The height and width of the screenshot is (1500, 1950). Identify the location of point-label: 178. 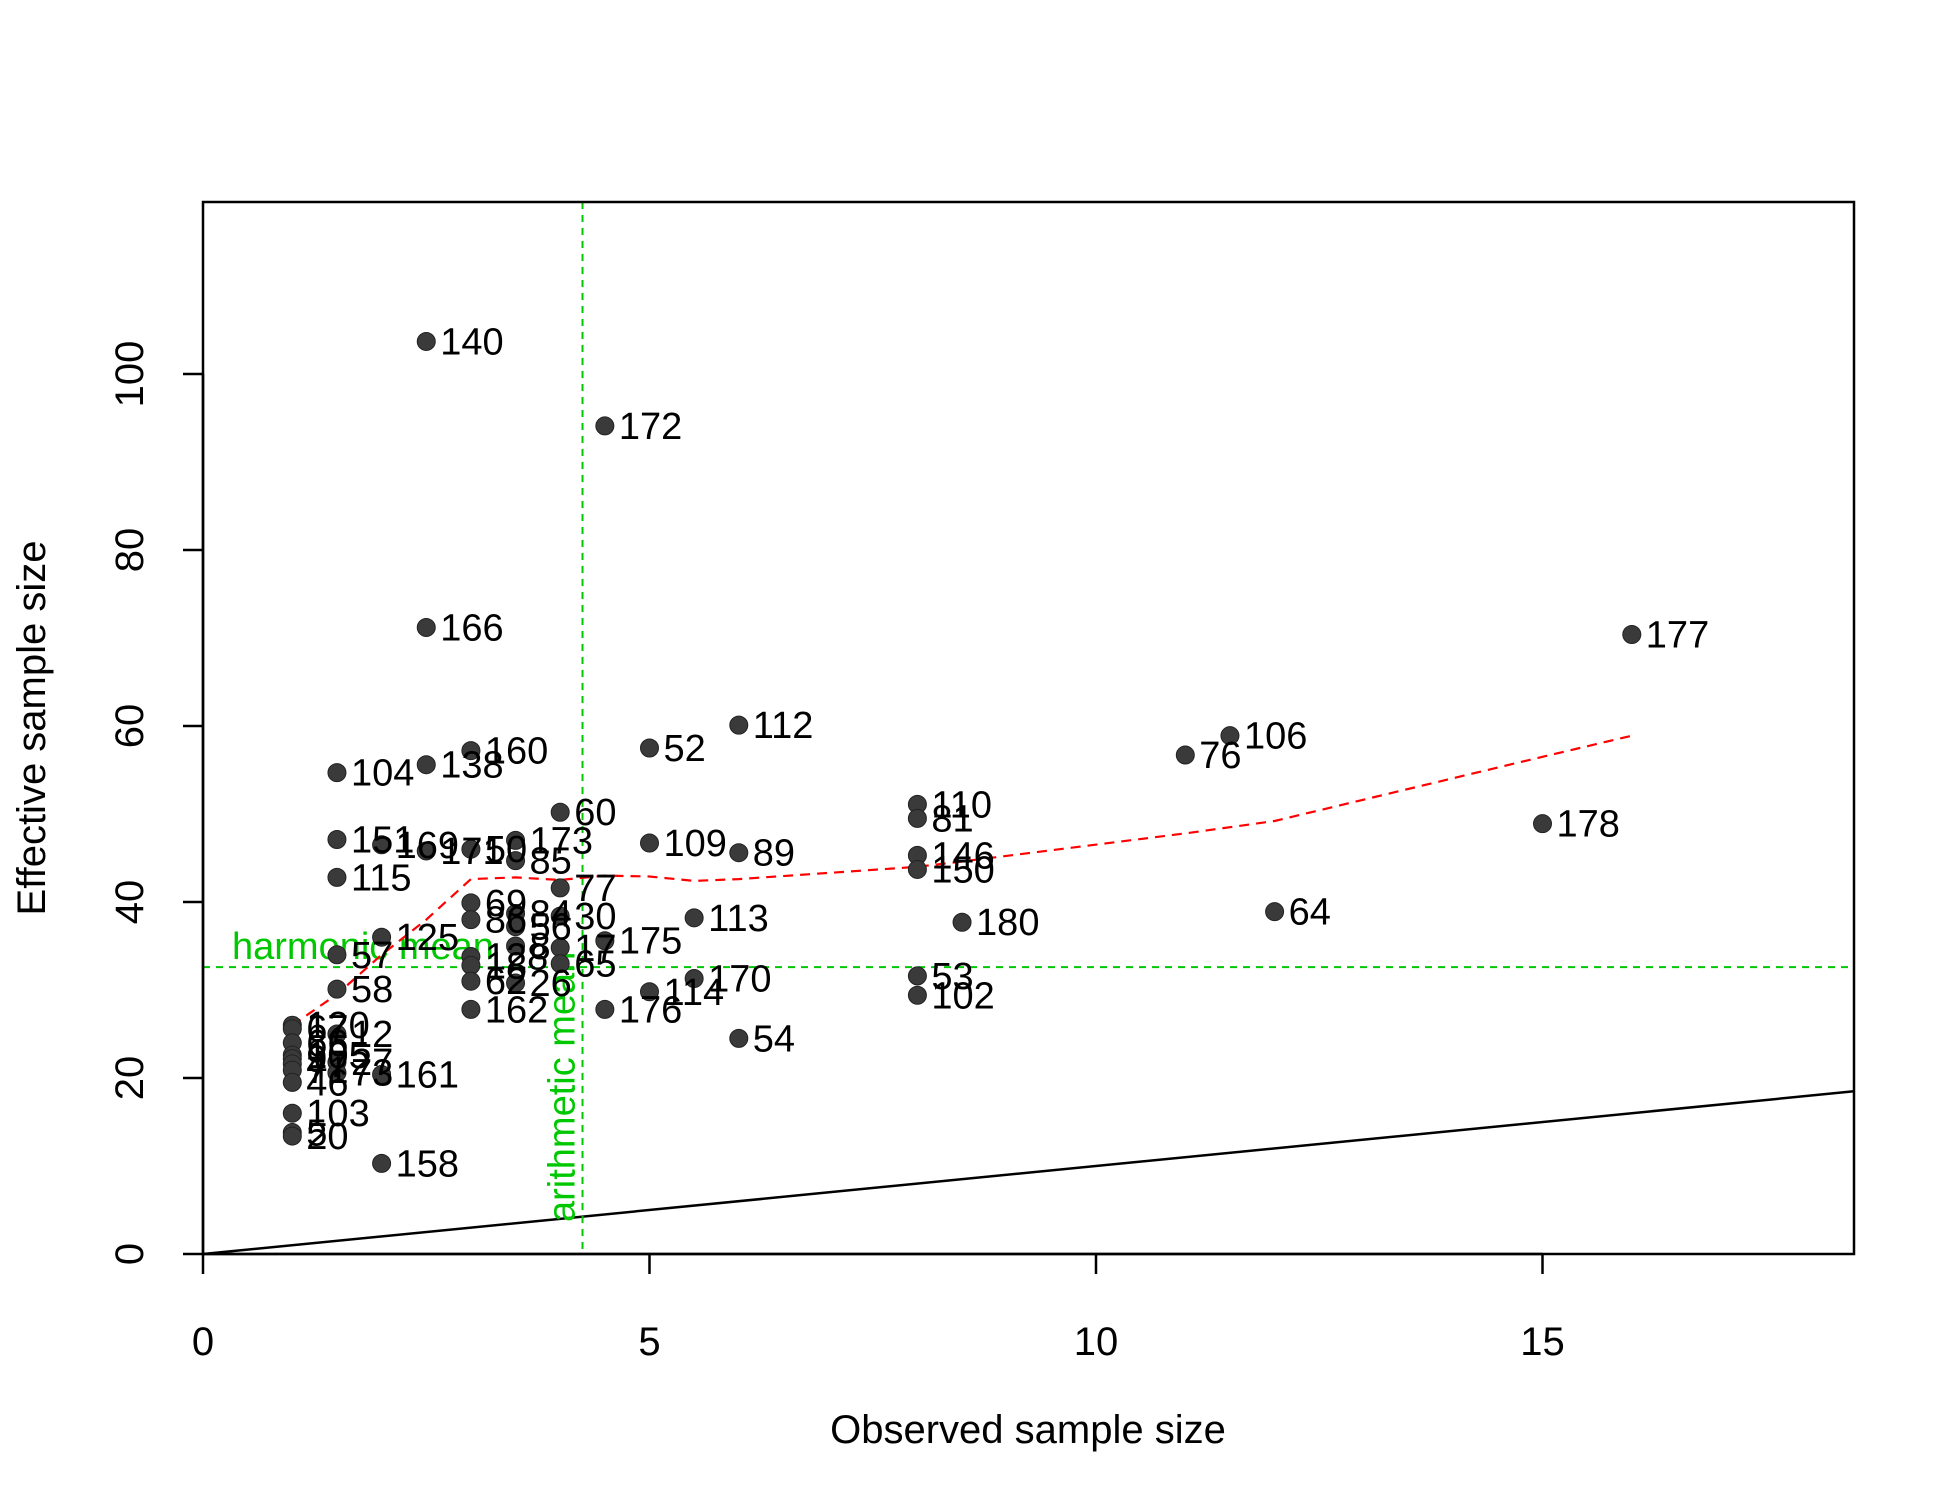
(1588, 825).